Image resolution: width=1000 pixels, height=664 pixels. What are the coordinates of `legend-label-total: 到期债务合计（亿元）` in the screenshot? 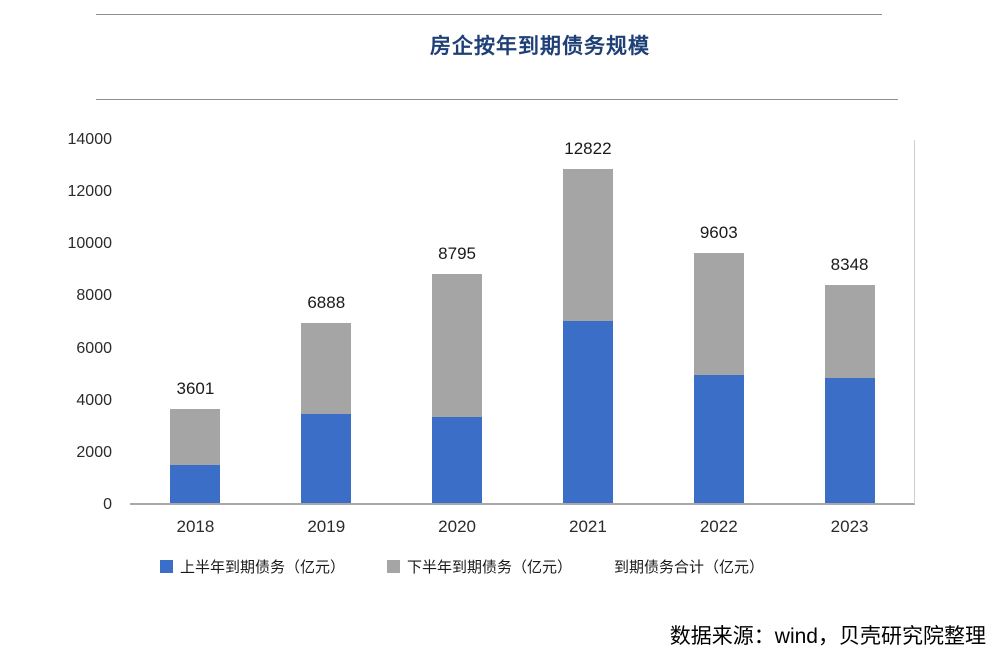 It's located at (689, 567).